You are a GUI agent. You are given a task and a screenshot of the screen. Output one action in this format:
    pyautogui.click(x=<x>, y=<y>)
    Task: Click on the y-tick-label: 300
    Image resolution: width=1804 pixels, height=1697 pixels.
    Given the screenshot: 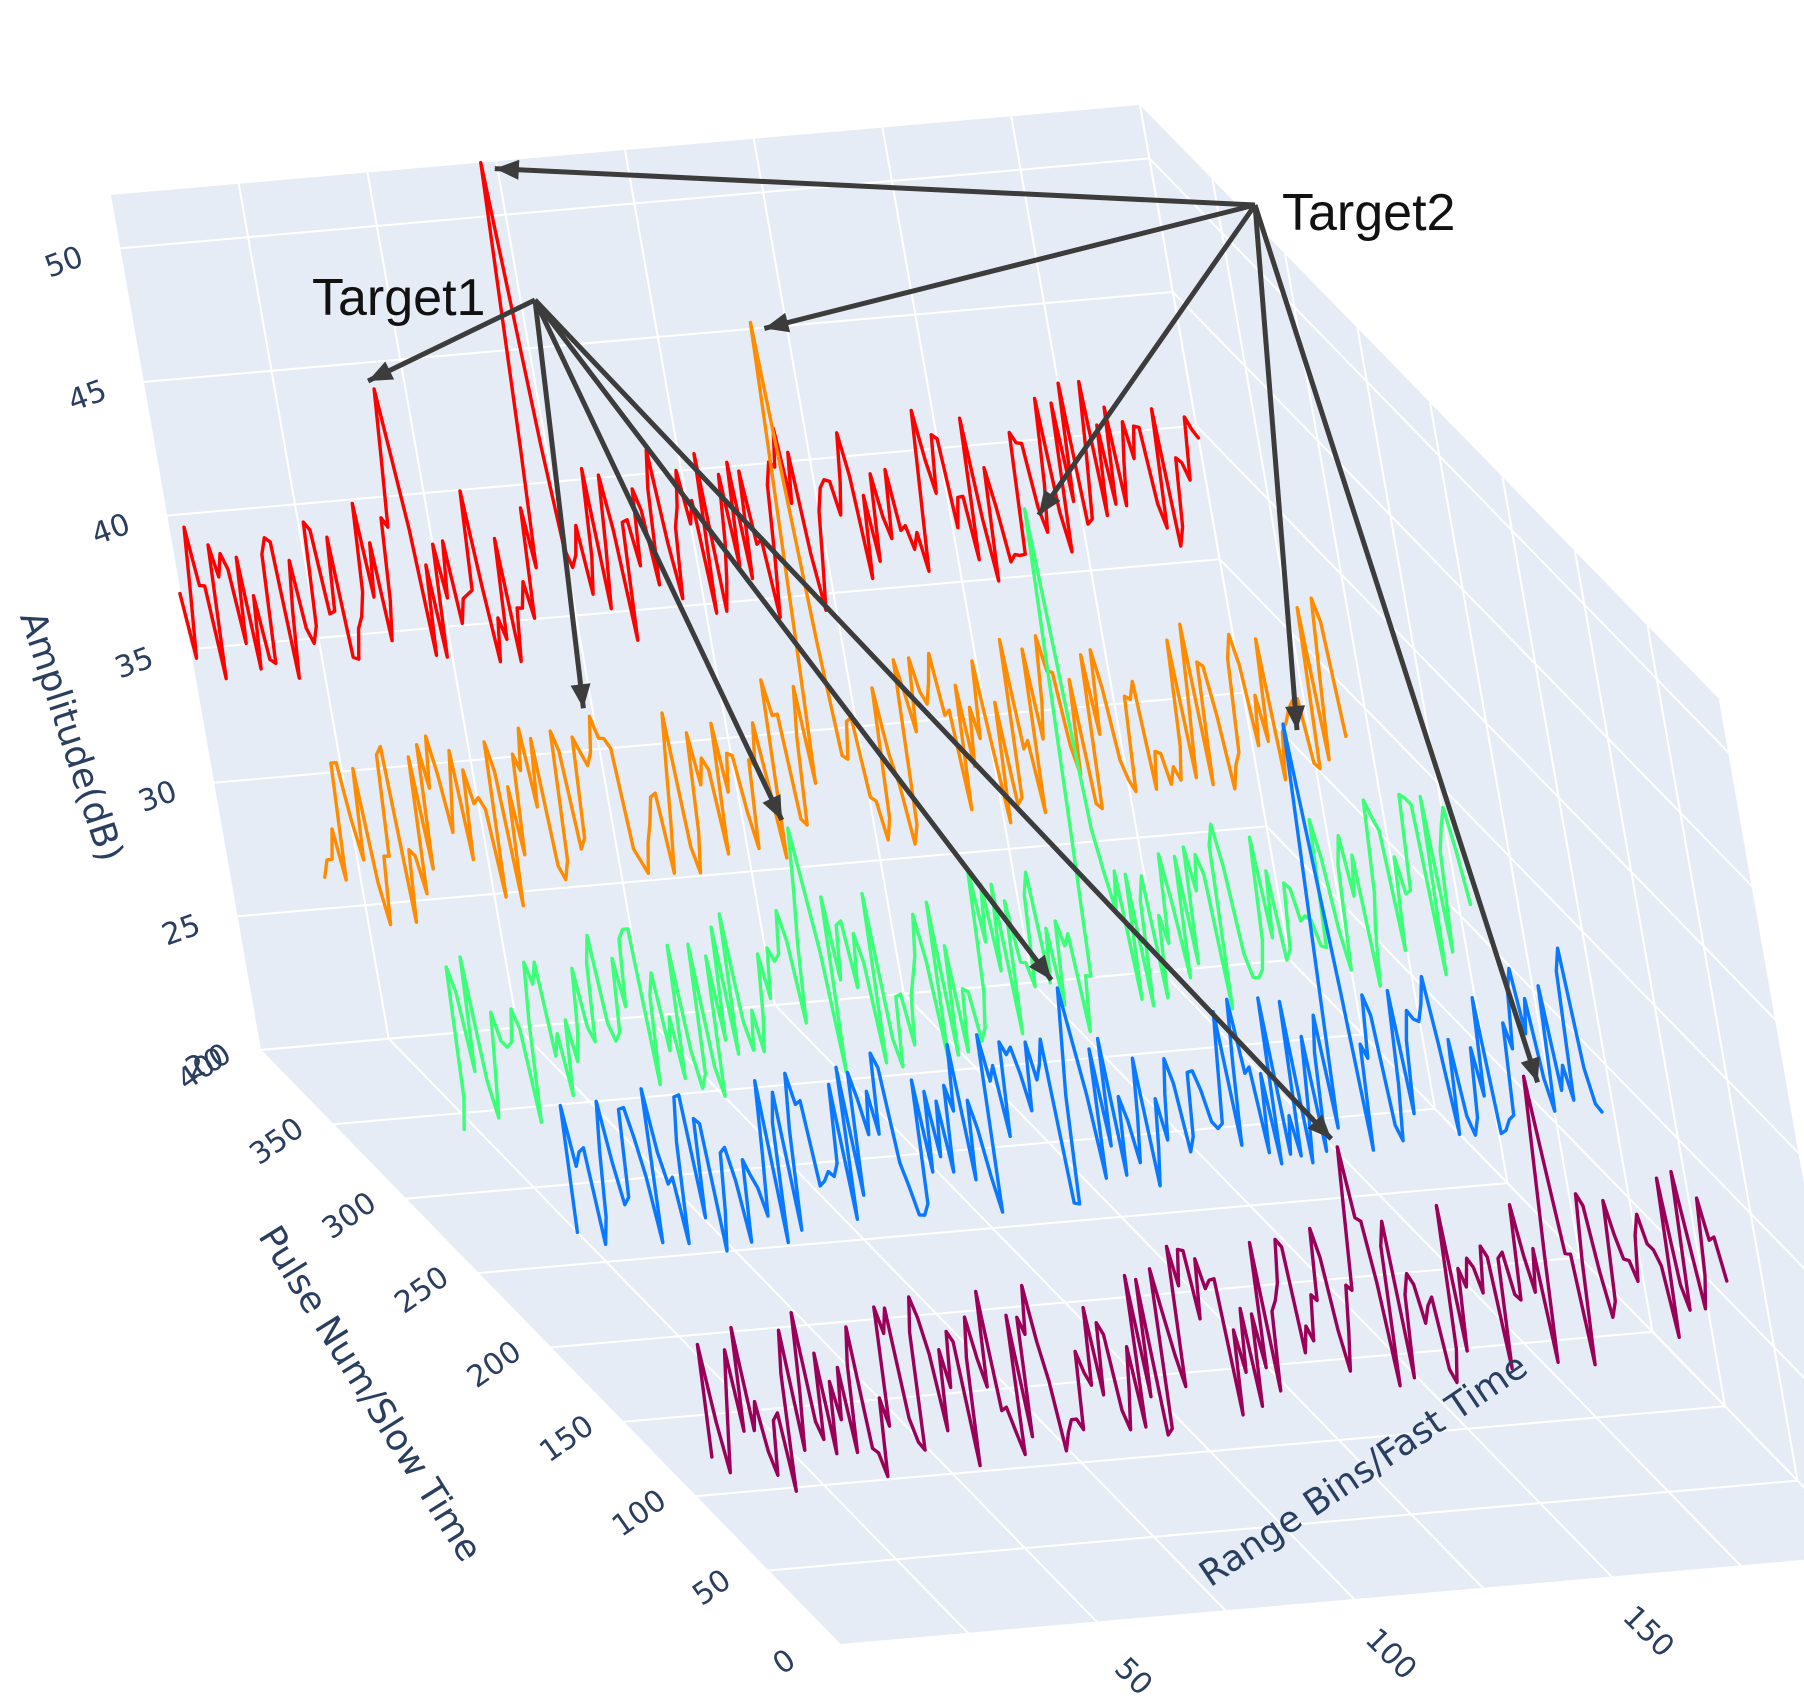 What is the action you would take?
    pyautogui.click(x=349, y=1216)
    